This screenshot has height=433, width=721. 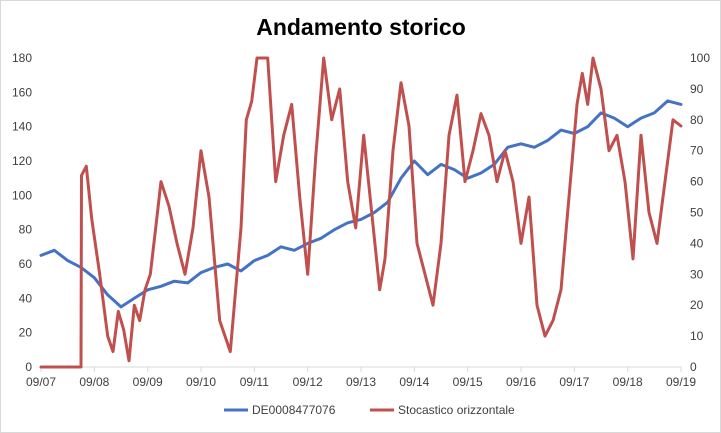 I want to click on y-left-tick-label: 60, so click(x=26, y=264).